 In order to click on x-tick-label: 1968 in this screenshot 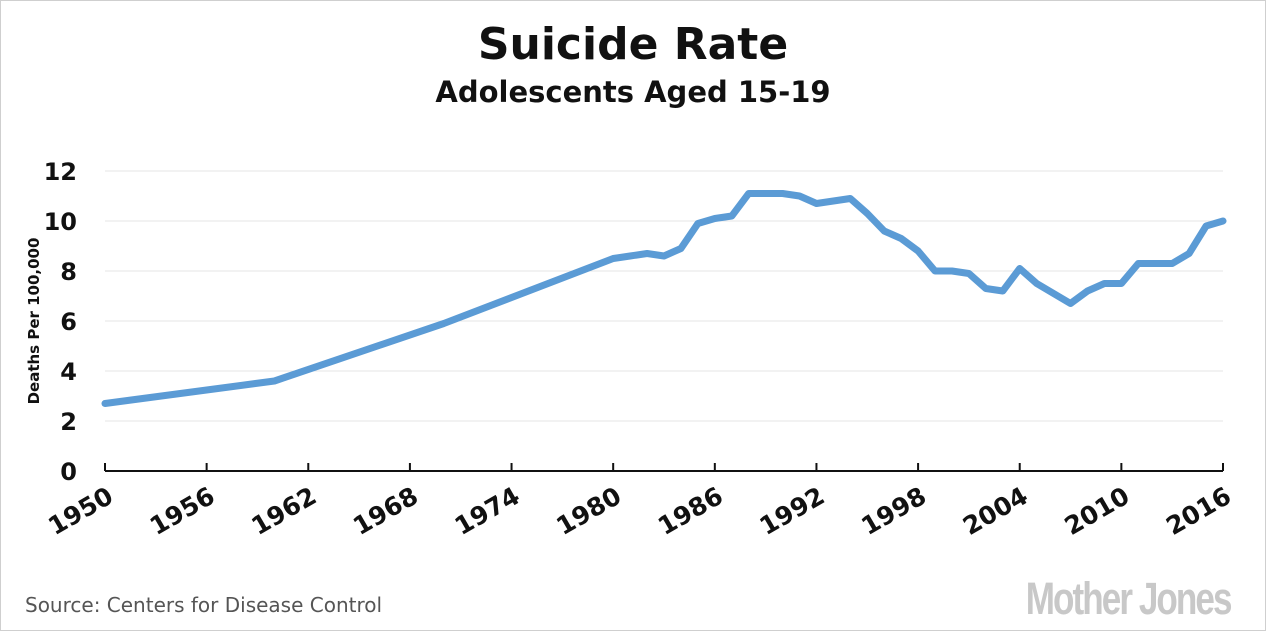, I will do `click(385, 511)`.